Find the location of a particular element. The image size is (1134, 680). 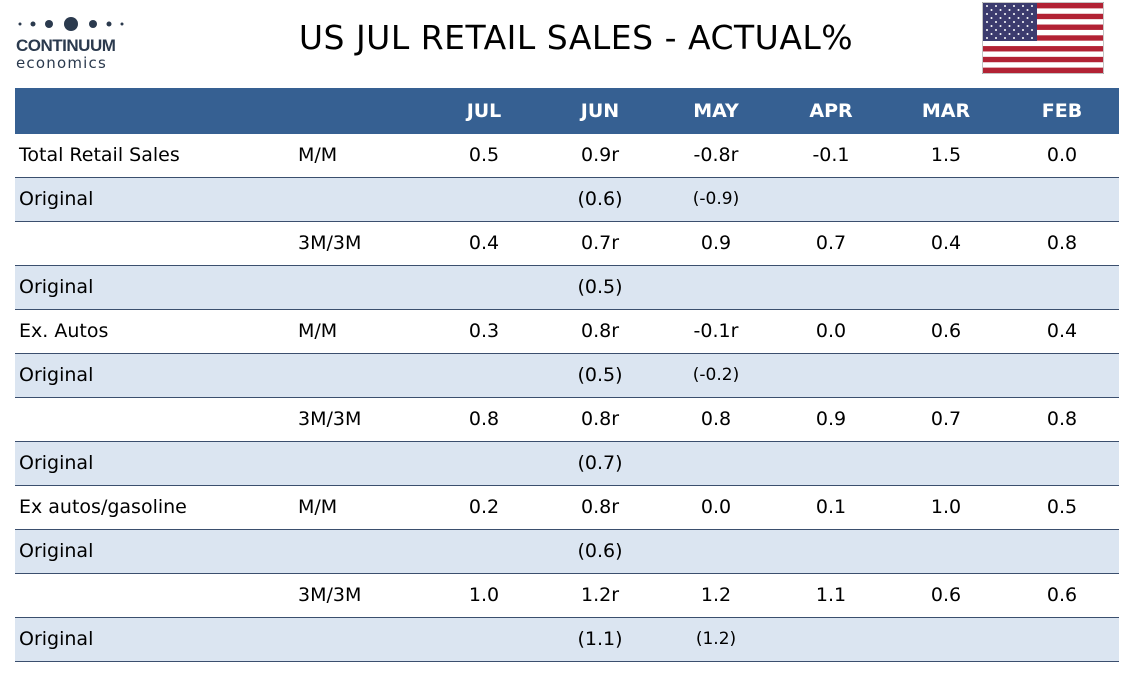

column-header-feb: FEB is located at coordinates (1062, 111).